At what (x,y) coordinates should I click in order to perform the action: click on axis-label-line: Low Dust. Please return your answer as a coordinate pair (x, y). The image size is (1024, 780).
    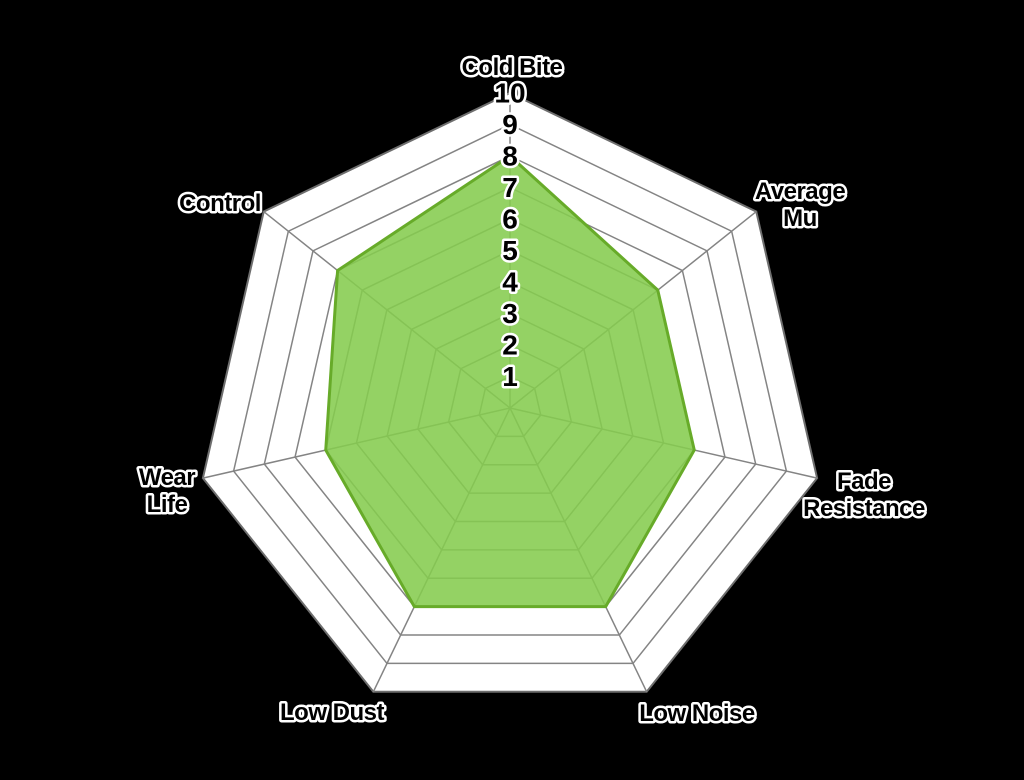
    Looking at the image, I should click on (332, 712).